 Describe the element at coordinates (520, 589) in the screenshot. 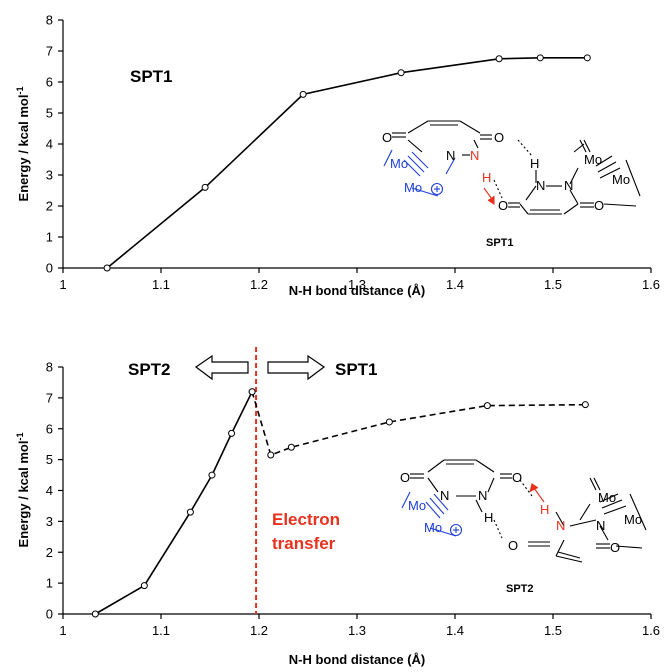

I see `structure-caption: SPT2` at that location.